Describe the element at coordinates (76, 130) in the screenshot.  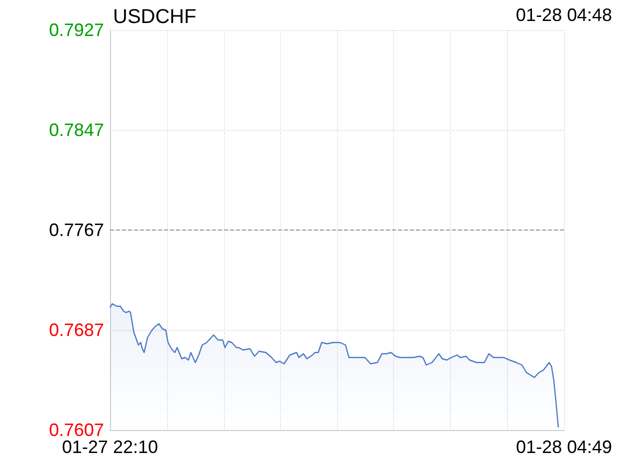
I see `y-tick-label: 0.7847` at that location.